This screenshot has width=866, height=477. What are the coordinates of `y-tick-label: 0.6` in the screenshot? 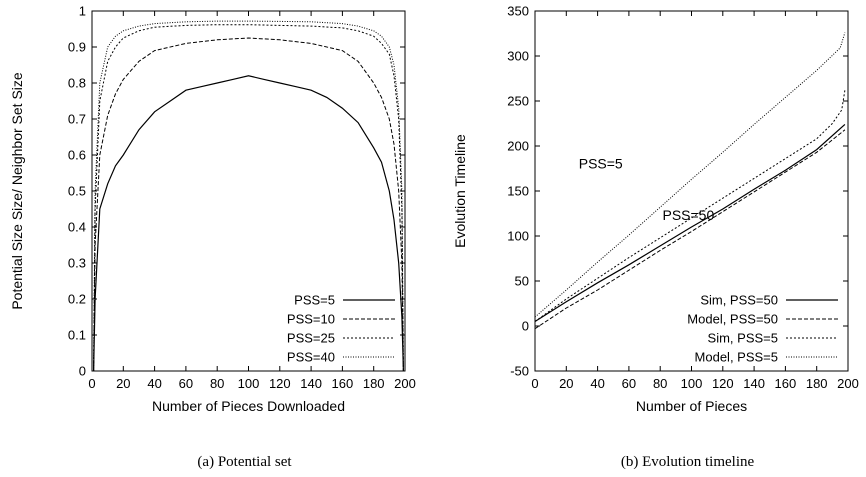 It's located at (77, 155).